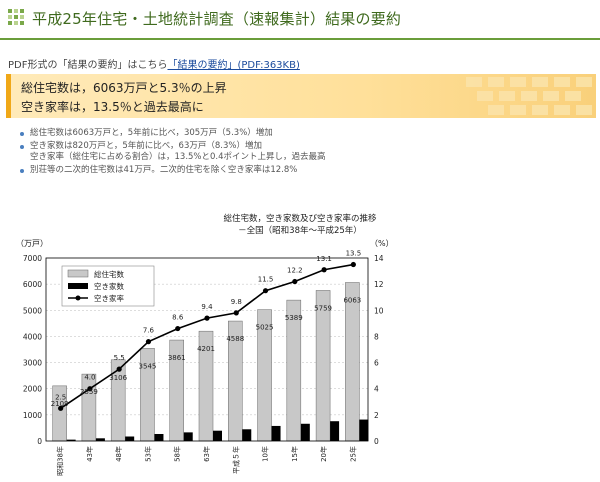 This screenshot has height=482, width=600. Describe the element at coordinates (323, 308) in the screenshot. I see `total-data-label: 5759` at that location.